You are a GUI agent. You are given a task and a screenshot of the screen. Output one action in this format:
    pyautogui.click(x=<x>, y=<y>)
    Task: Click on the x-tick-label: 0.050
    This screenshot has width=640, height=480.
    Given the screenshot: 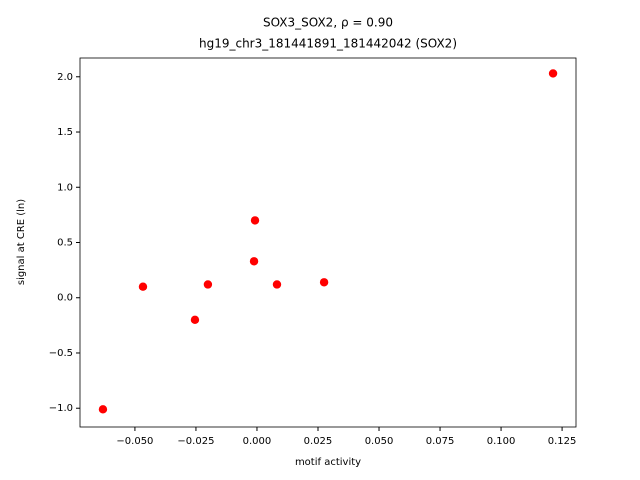 What is the action you would take?
    pyautogui.click(x=379, y=441)
    